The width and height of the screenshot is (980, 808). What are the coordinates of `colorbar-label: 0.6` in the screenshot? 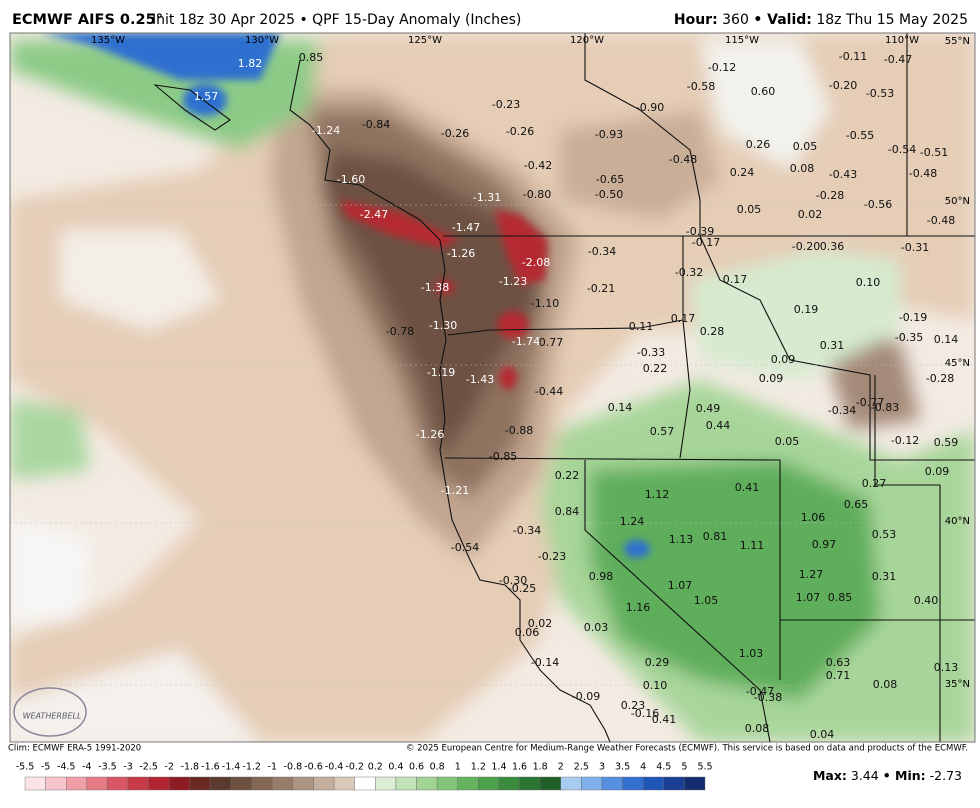 It's located at (416, 767).